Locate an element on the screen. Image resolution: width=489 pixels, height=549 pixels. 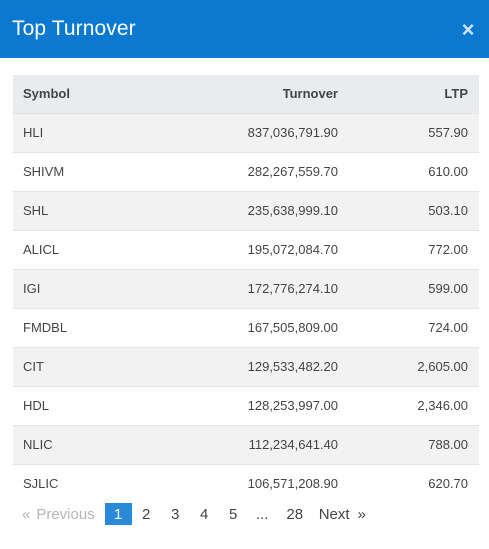
next-arrow-icon: » is located at coordinates (361, 514).